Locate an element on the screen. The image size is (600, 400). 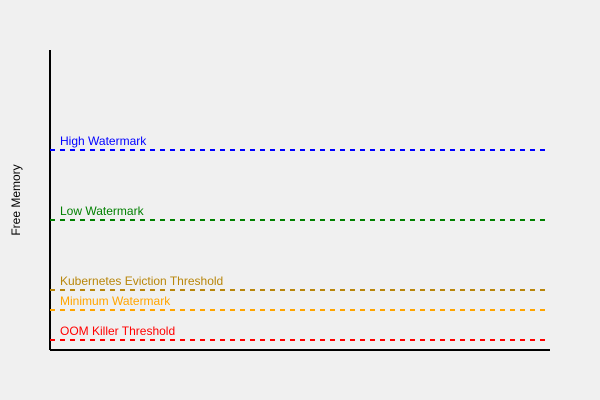
threshold-low-watermark: Low Watermark is located at coordinates (300, 212).